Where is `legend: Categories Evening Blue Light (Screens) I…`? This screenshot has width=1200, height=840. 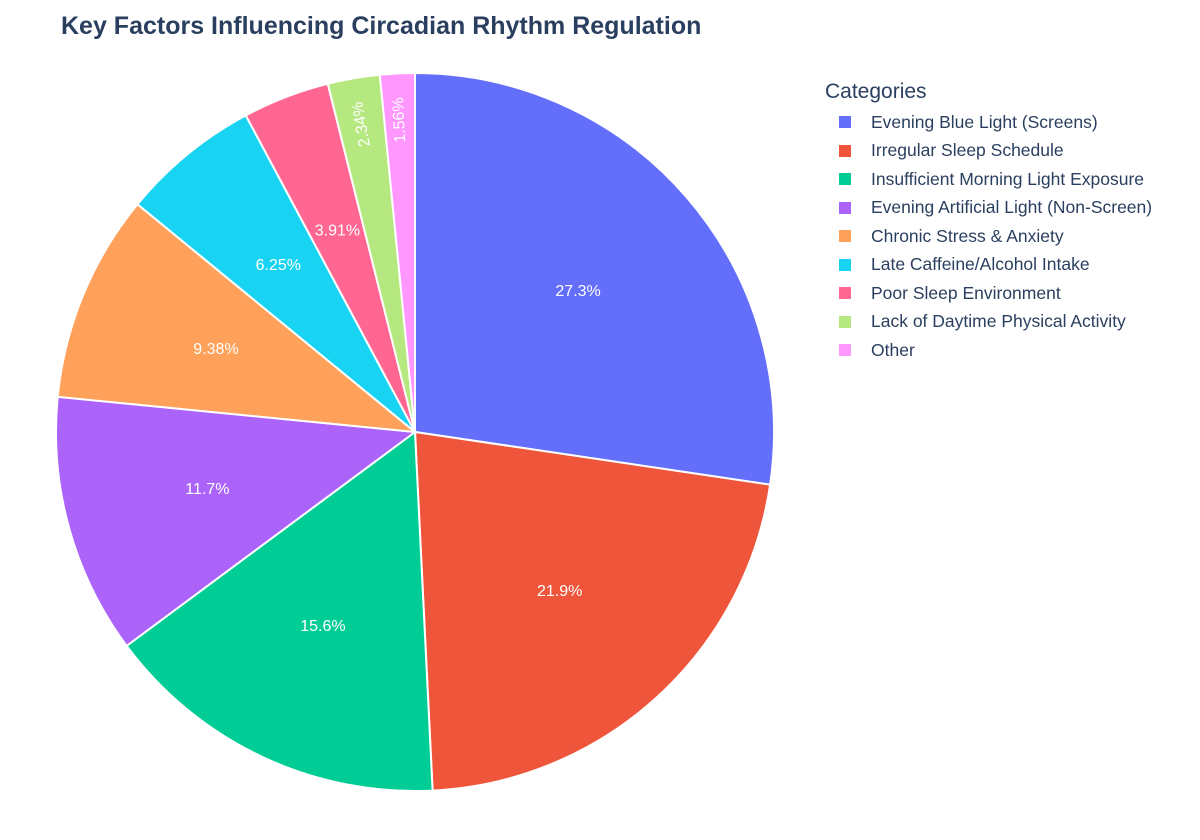
legend: Categories Evening Blue Light (Screens) I… is located at coordinates (988, 222).